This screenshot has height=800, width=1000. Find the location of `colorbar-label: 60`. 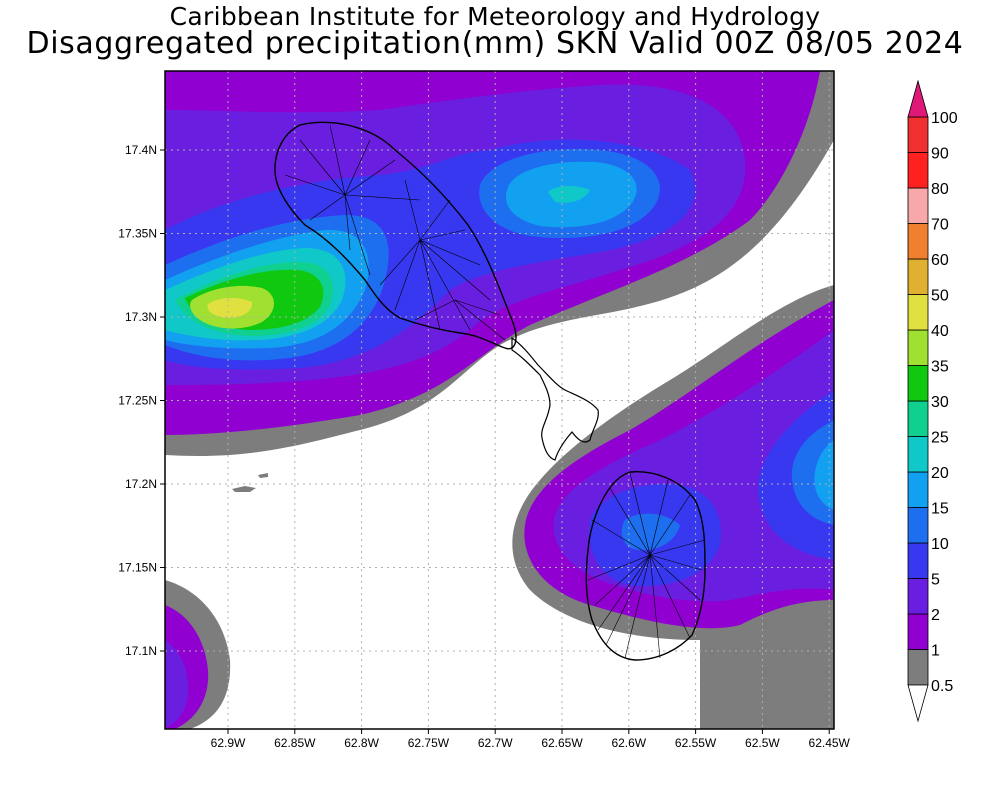

colorbar-label: 60 is located at coordinates (940, 260).